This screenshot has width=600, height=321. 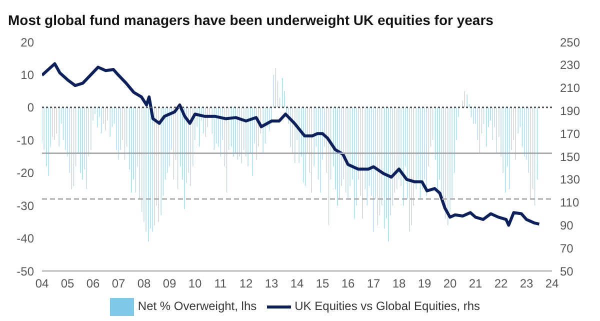 I want to click on x-tick-label: 13, so click(x=271, y=283).